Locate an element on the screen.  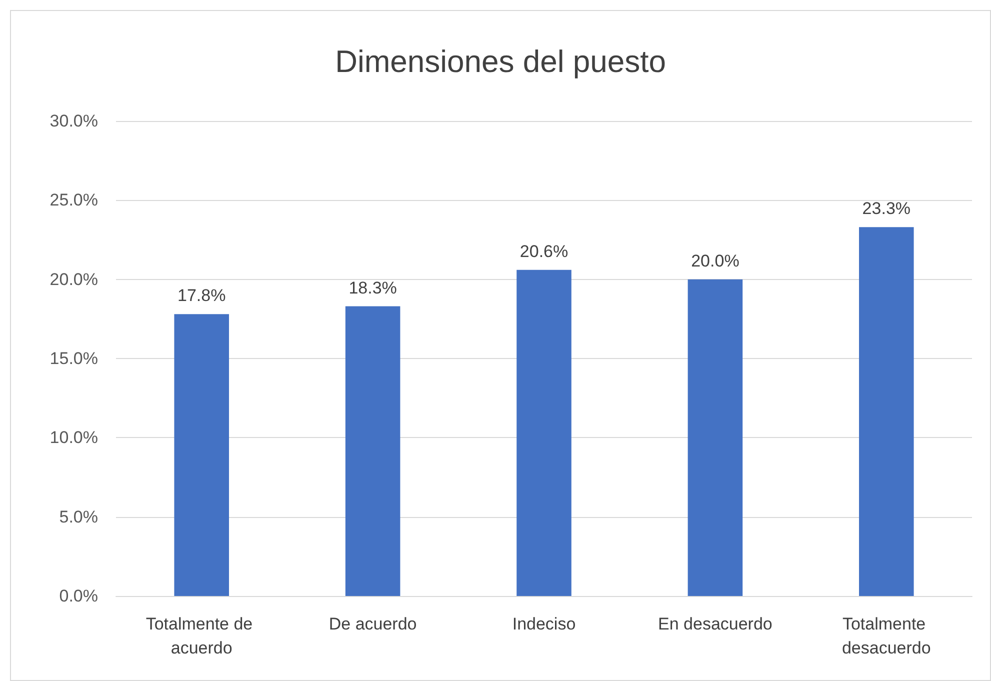
y-tick-label: 5.0% is located at coordinates (78, 516).